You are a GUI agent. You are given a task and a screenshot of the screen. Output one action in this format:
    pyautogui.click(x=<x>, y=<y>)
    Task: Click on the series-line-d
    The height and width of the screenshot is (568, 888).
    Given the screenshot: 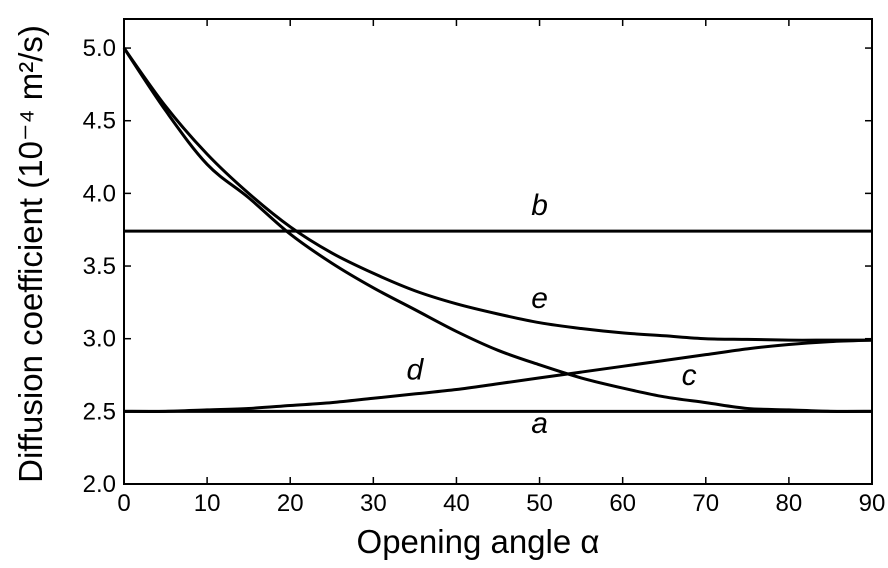 What is the action you would take?
    pyautogui.click(x=498, y=375)
    